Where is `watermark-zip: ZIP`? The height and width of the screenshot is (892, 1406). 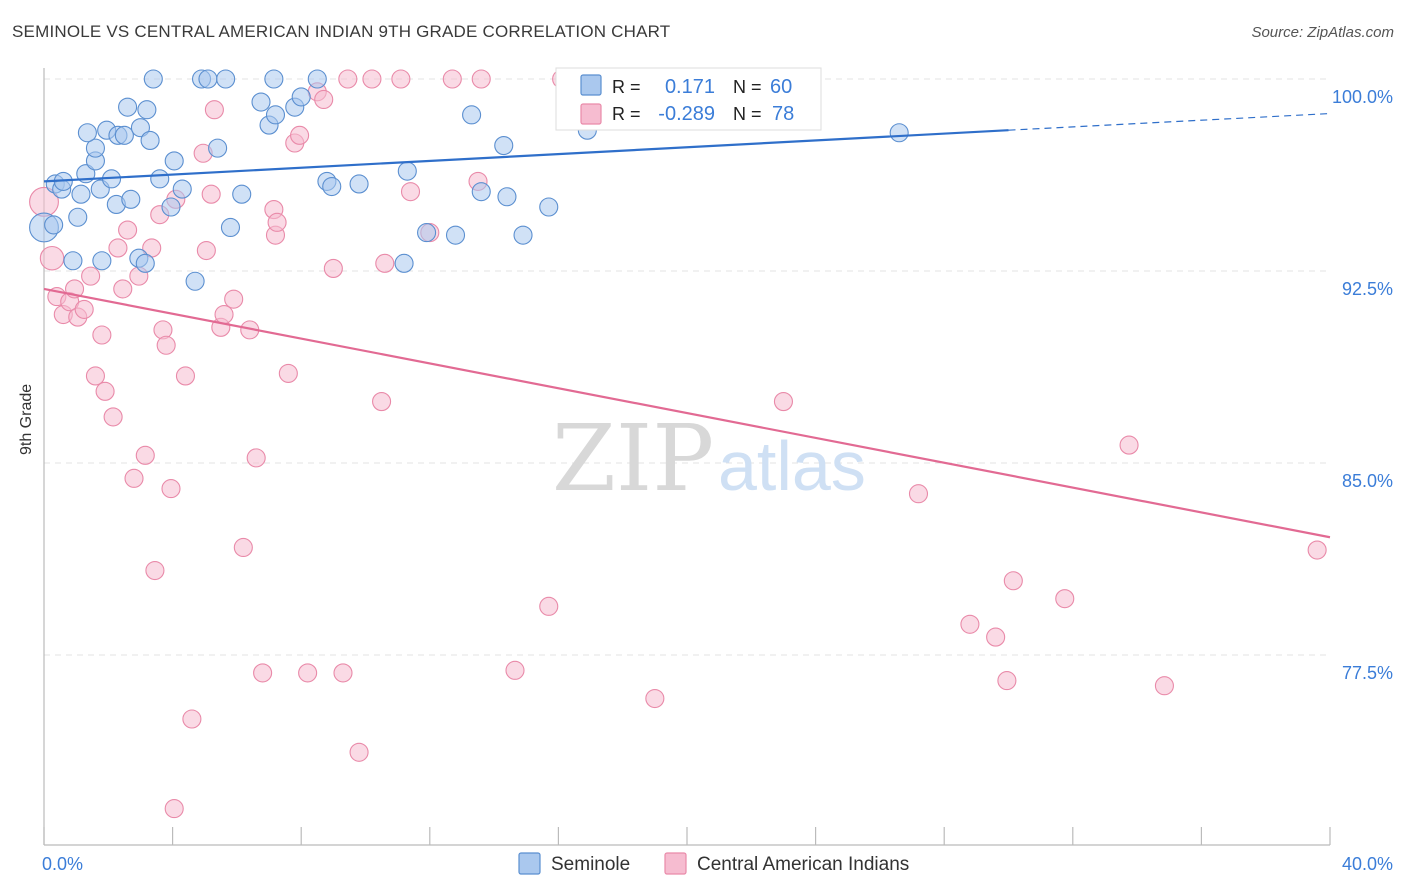
watermark-zip: ZIP is located at coordinates (633, 458).